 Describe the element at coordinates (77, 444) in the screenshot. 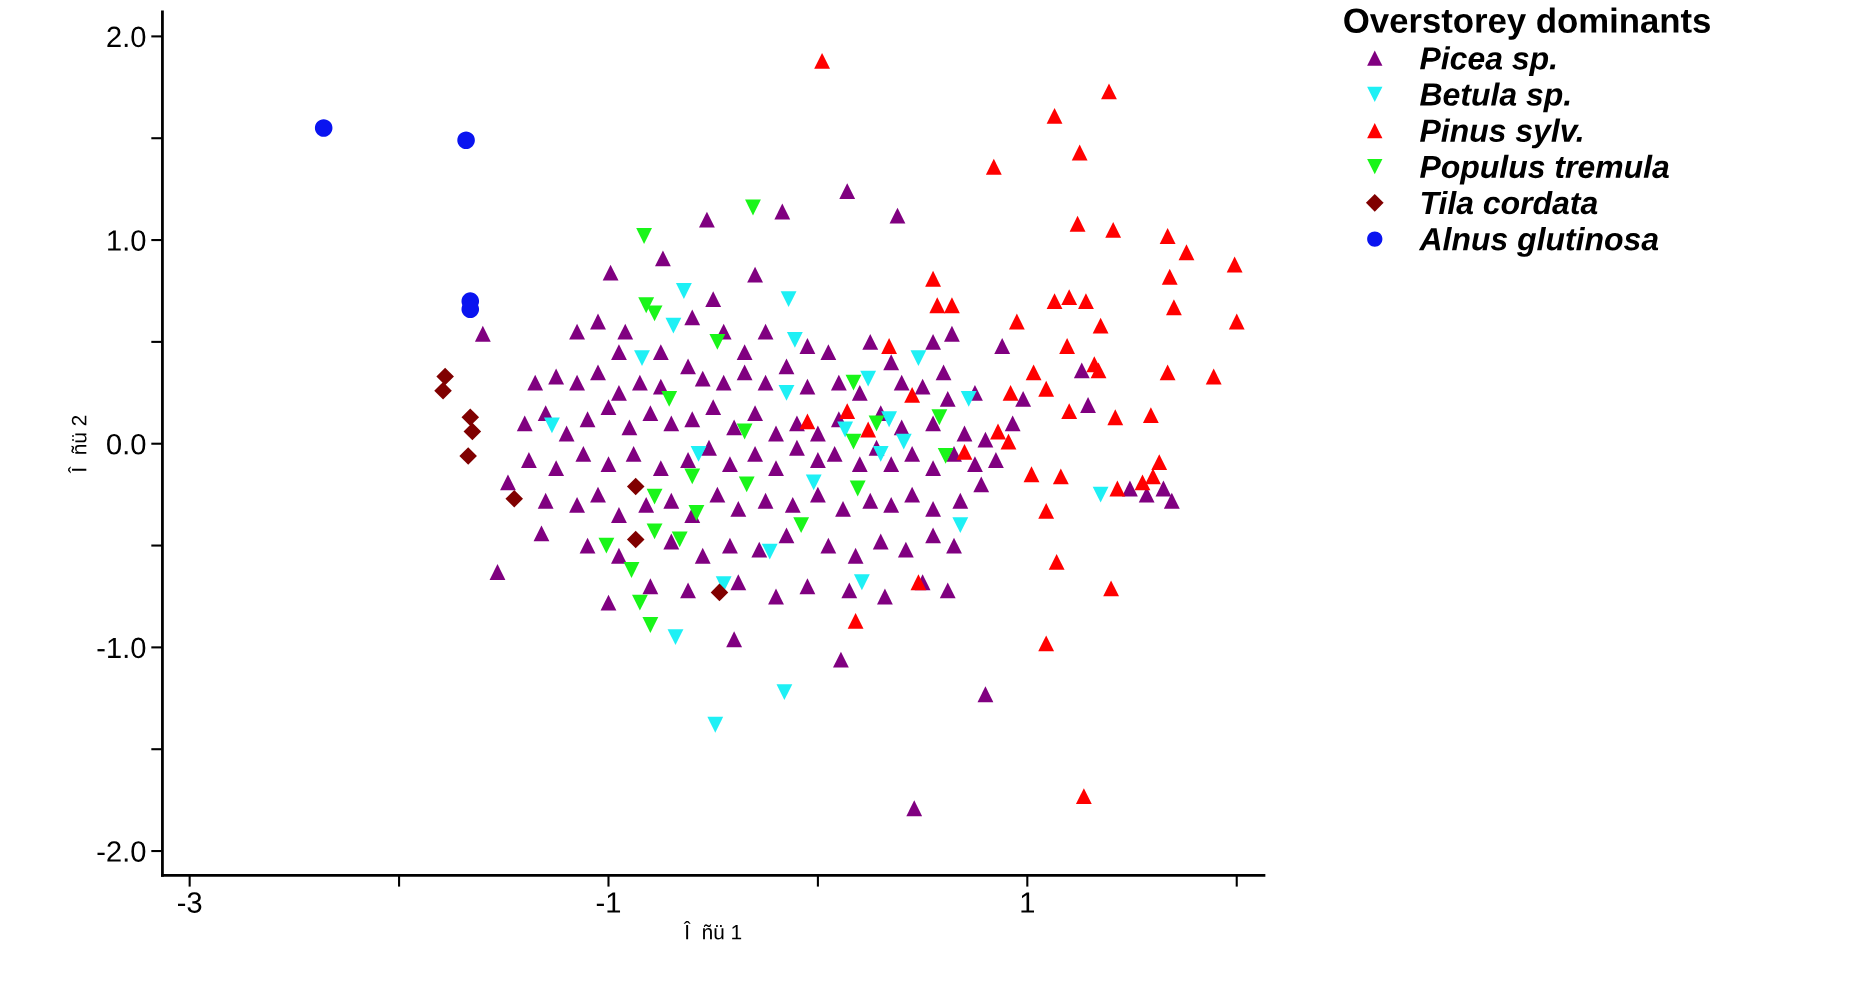

I see `y-axis-title: Î ñü 2` at that location.